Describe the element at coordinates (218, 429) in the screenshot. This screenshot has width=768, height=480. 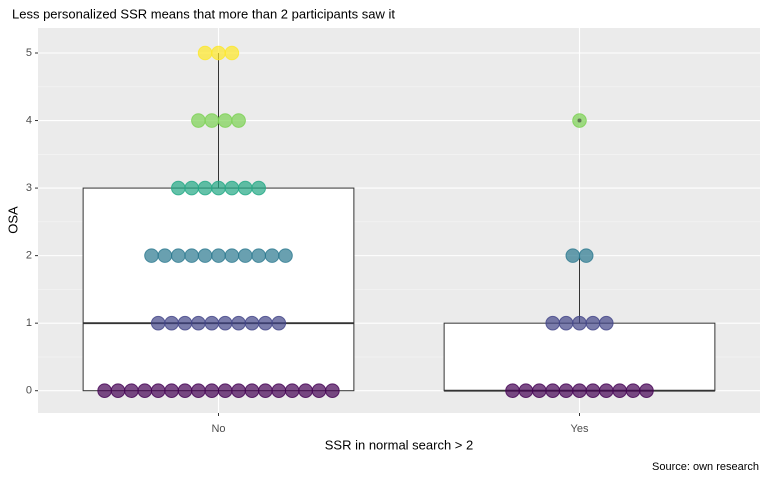
I see `x-tick-label: No` at that location.